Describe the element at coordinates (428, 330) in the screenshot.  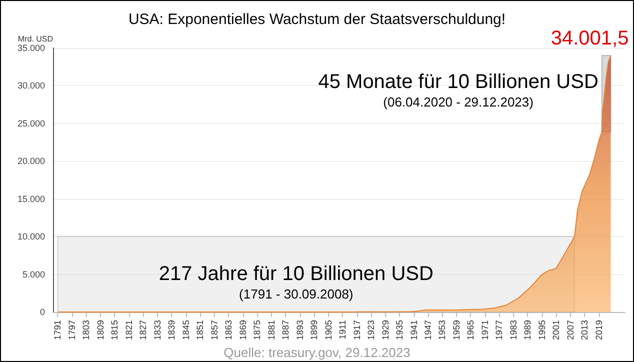
I see `x-tick-label: 1947` at that location.